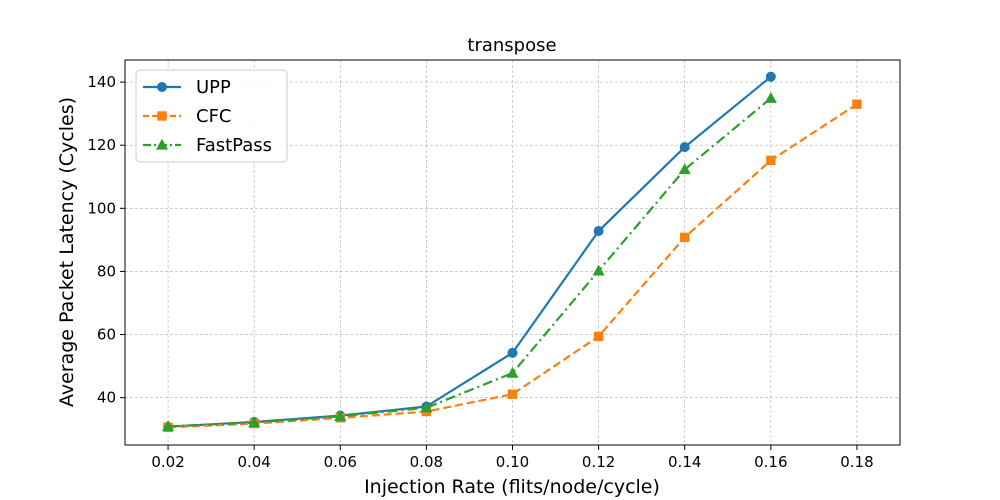 This screenshot has height=500, width=1000. Describe the element at coordinates (340, 462) in the screenshot. I see `x-tick-label: 0.06` at that location.